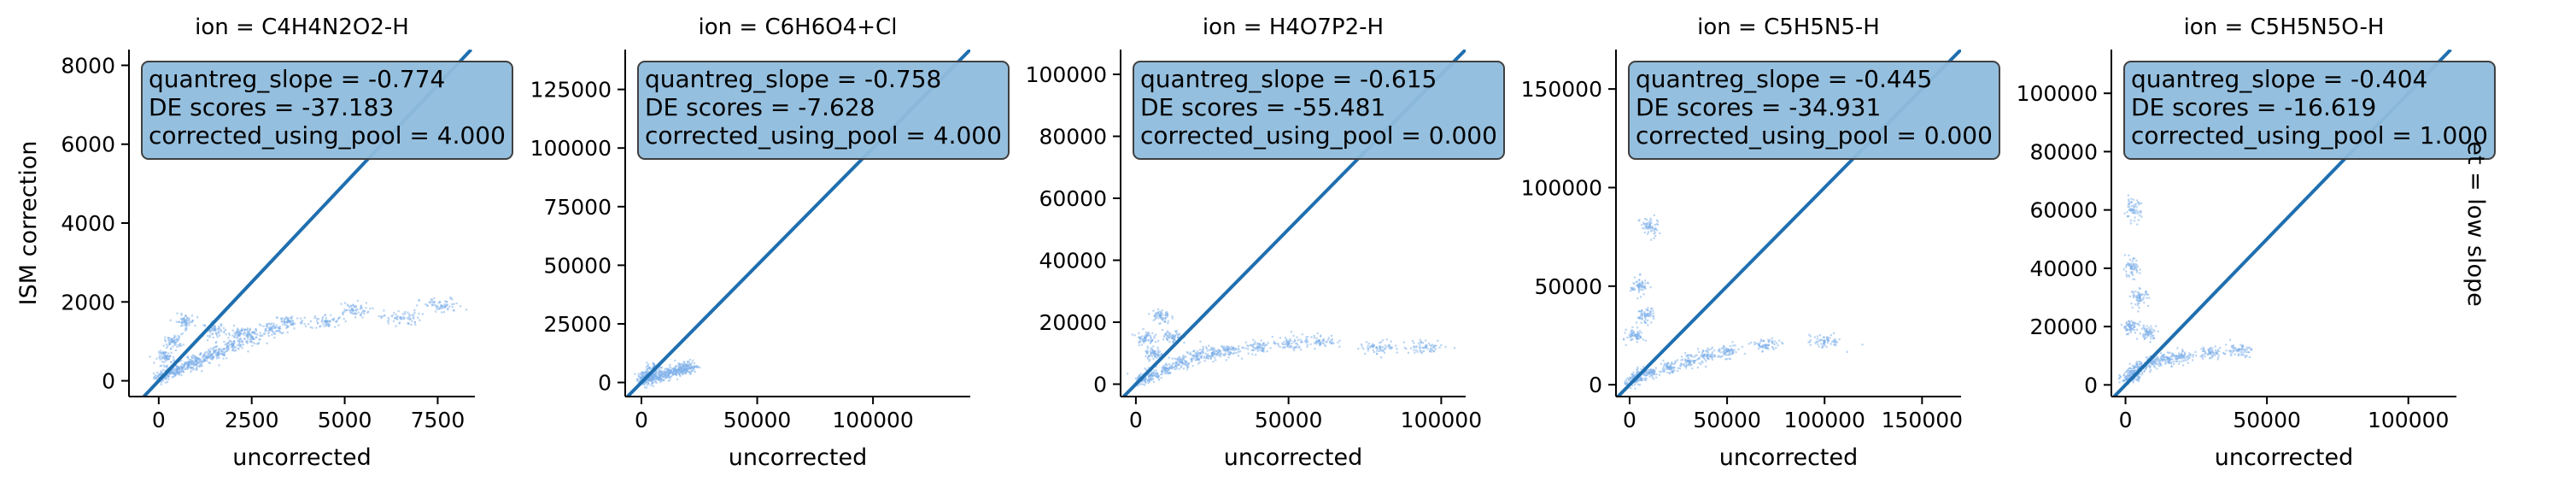  What do you see at coordinates (823, 135) in the screenshot?
I see `stats-line: corrected_using_pool = 4.000` at bounding box center [823, 135].